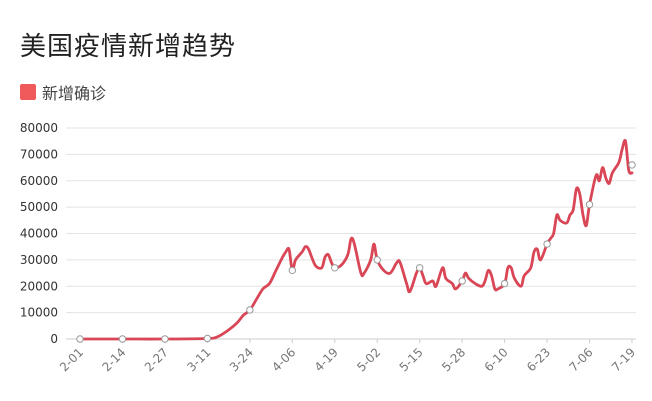 The width and height of the screenshot is (652, 401). Describe the element at coordinates (39, 313) in the screenshot. I see `y-tick-label: 10000` at that location.